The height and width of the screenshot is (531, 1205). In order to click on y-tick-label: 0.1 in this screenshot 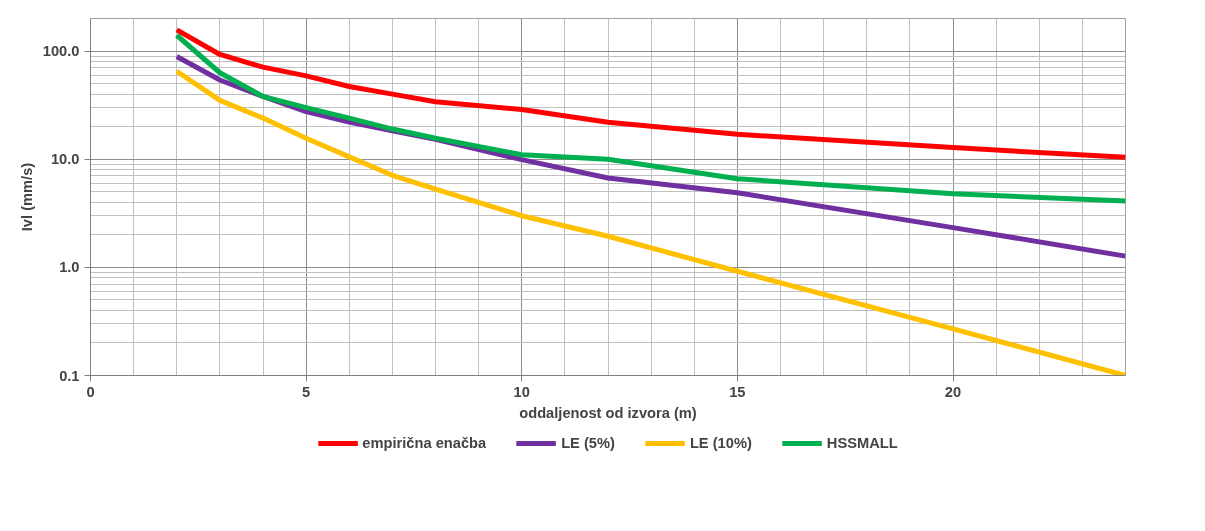, I will do `click(69, 375)`.